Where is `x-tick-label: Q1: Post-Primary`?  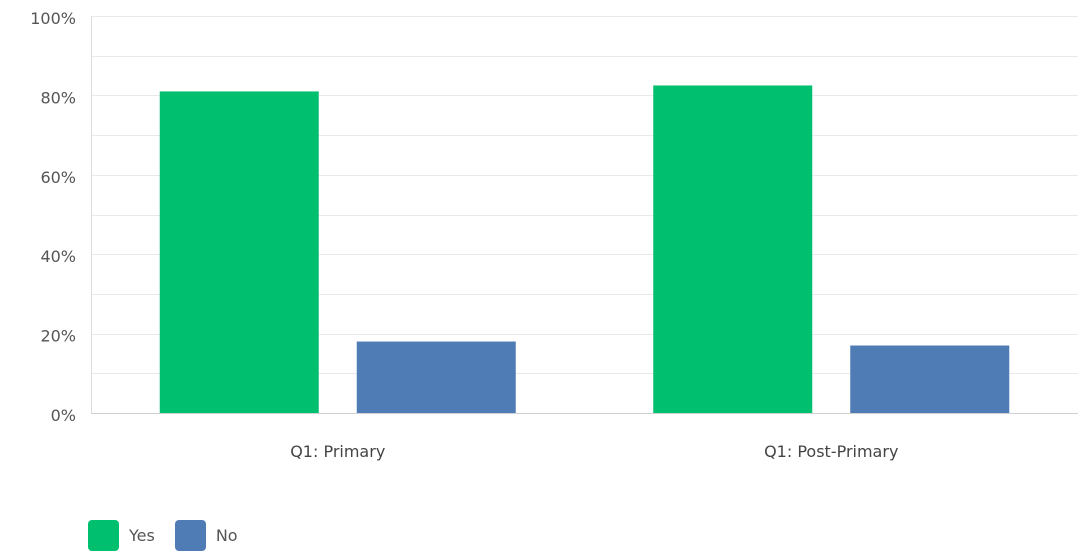
x-tick-label: Q1: Post-Primary is located at coordinates (831, 451).